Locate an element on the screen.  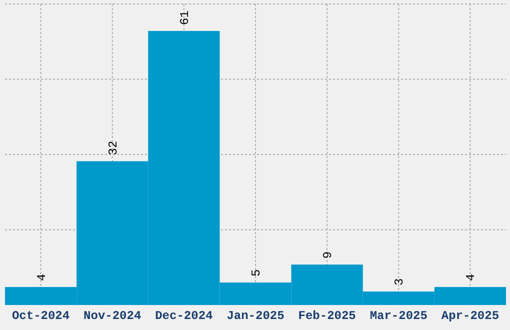
data-label: 5 is located at coordinates (257, 273).